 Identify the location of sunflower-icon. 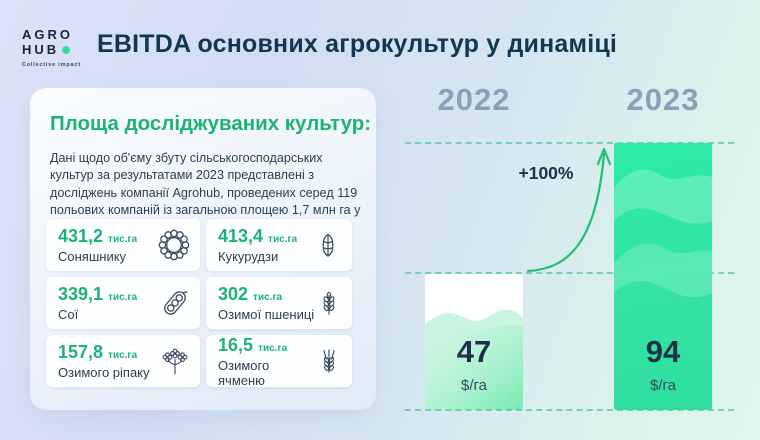
(174, 245).